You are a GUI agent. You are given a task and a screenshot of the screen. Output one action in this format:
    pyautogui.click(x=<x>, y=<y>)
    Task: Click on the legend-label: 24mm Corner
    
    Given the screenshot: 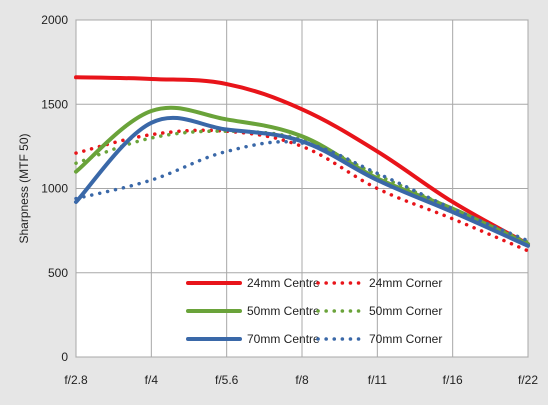 What is the action you would take?
    pyautogui.click(x=405, y=283)
    